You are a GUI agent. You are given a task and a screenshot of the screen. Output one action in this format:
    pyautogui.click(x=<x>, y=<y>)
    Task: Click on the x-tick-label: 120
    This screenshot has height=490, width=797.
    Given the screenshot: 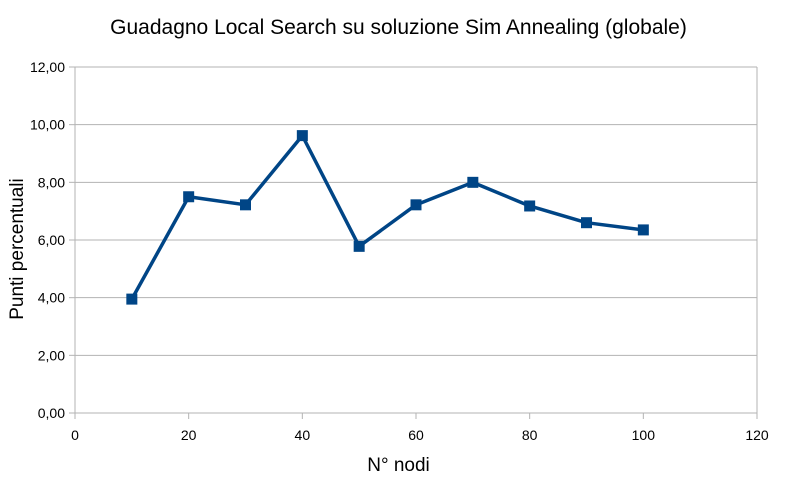 What is the action you would take?
    pyautogui.click(x=757, y=435)
    